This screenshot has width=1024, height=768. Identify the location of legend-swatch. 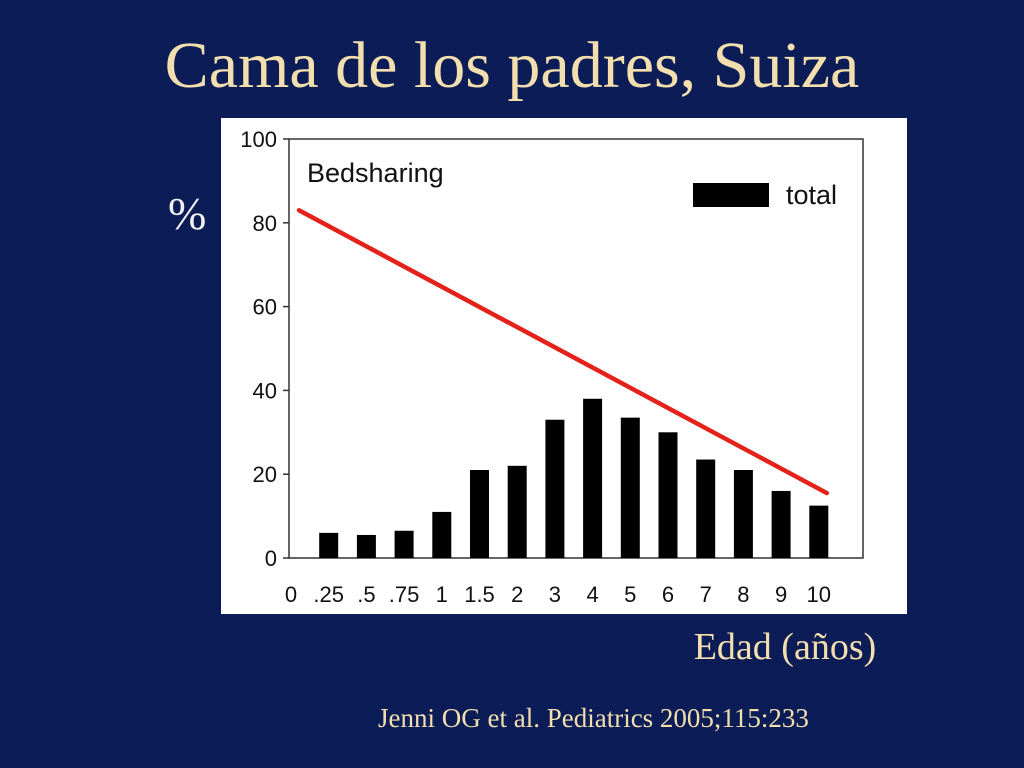
(731, 195).